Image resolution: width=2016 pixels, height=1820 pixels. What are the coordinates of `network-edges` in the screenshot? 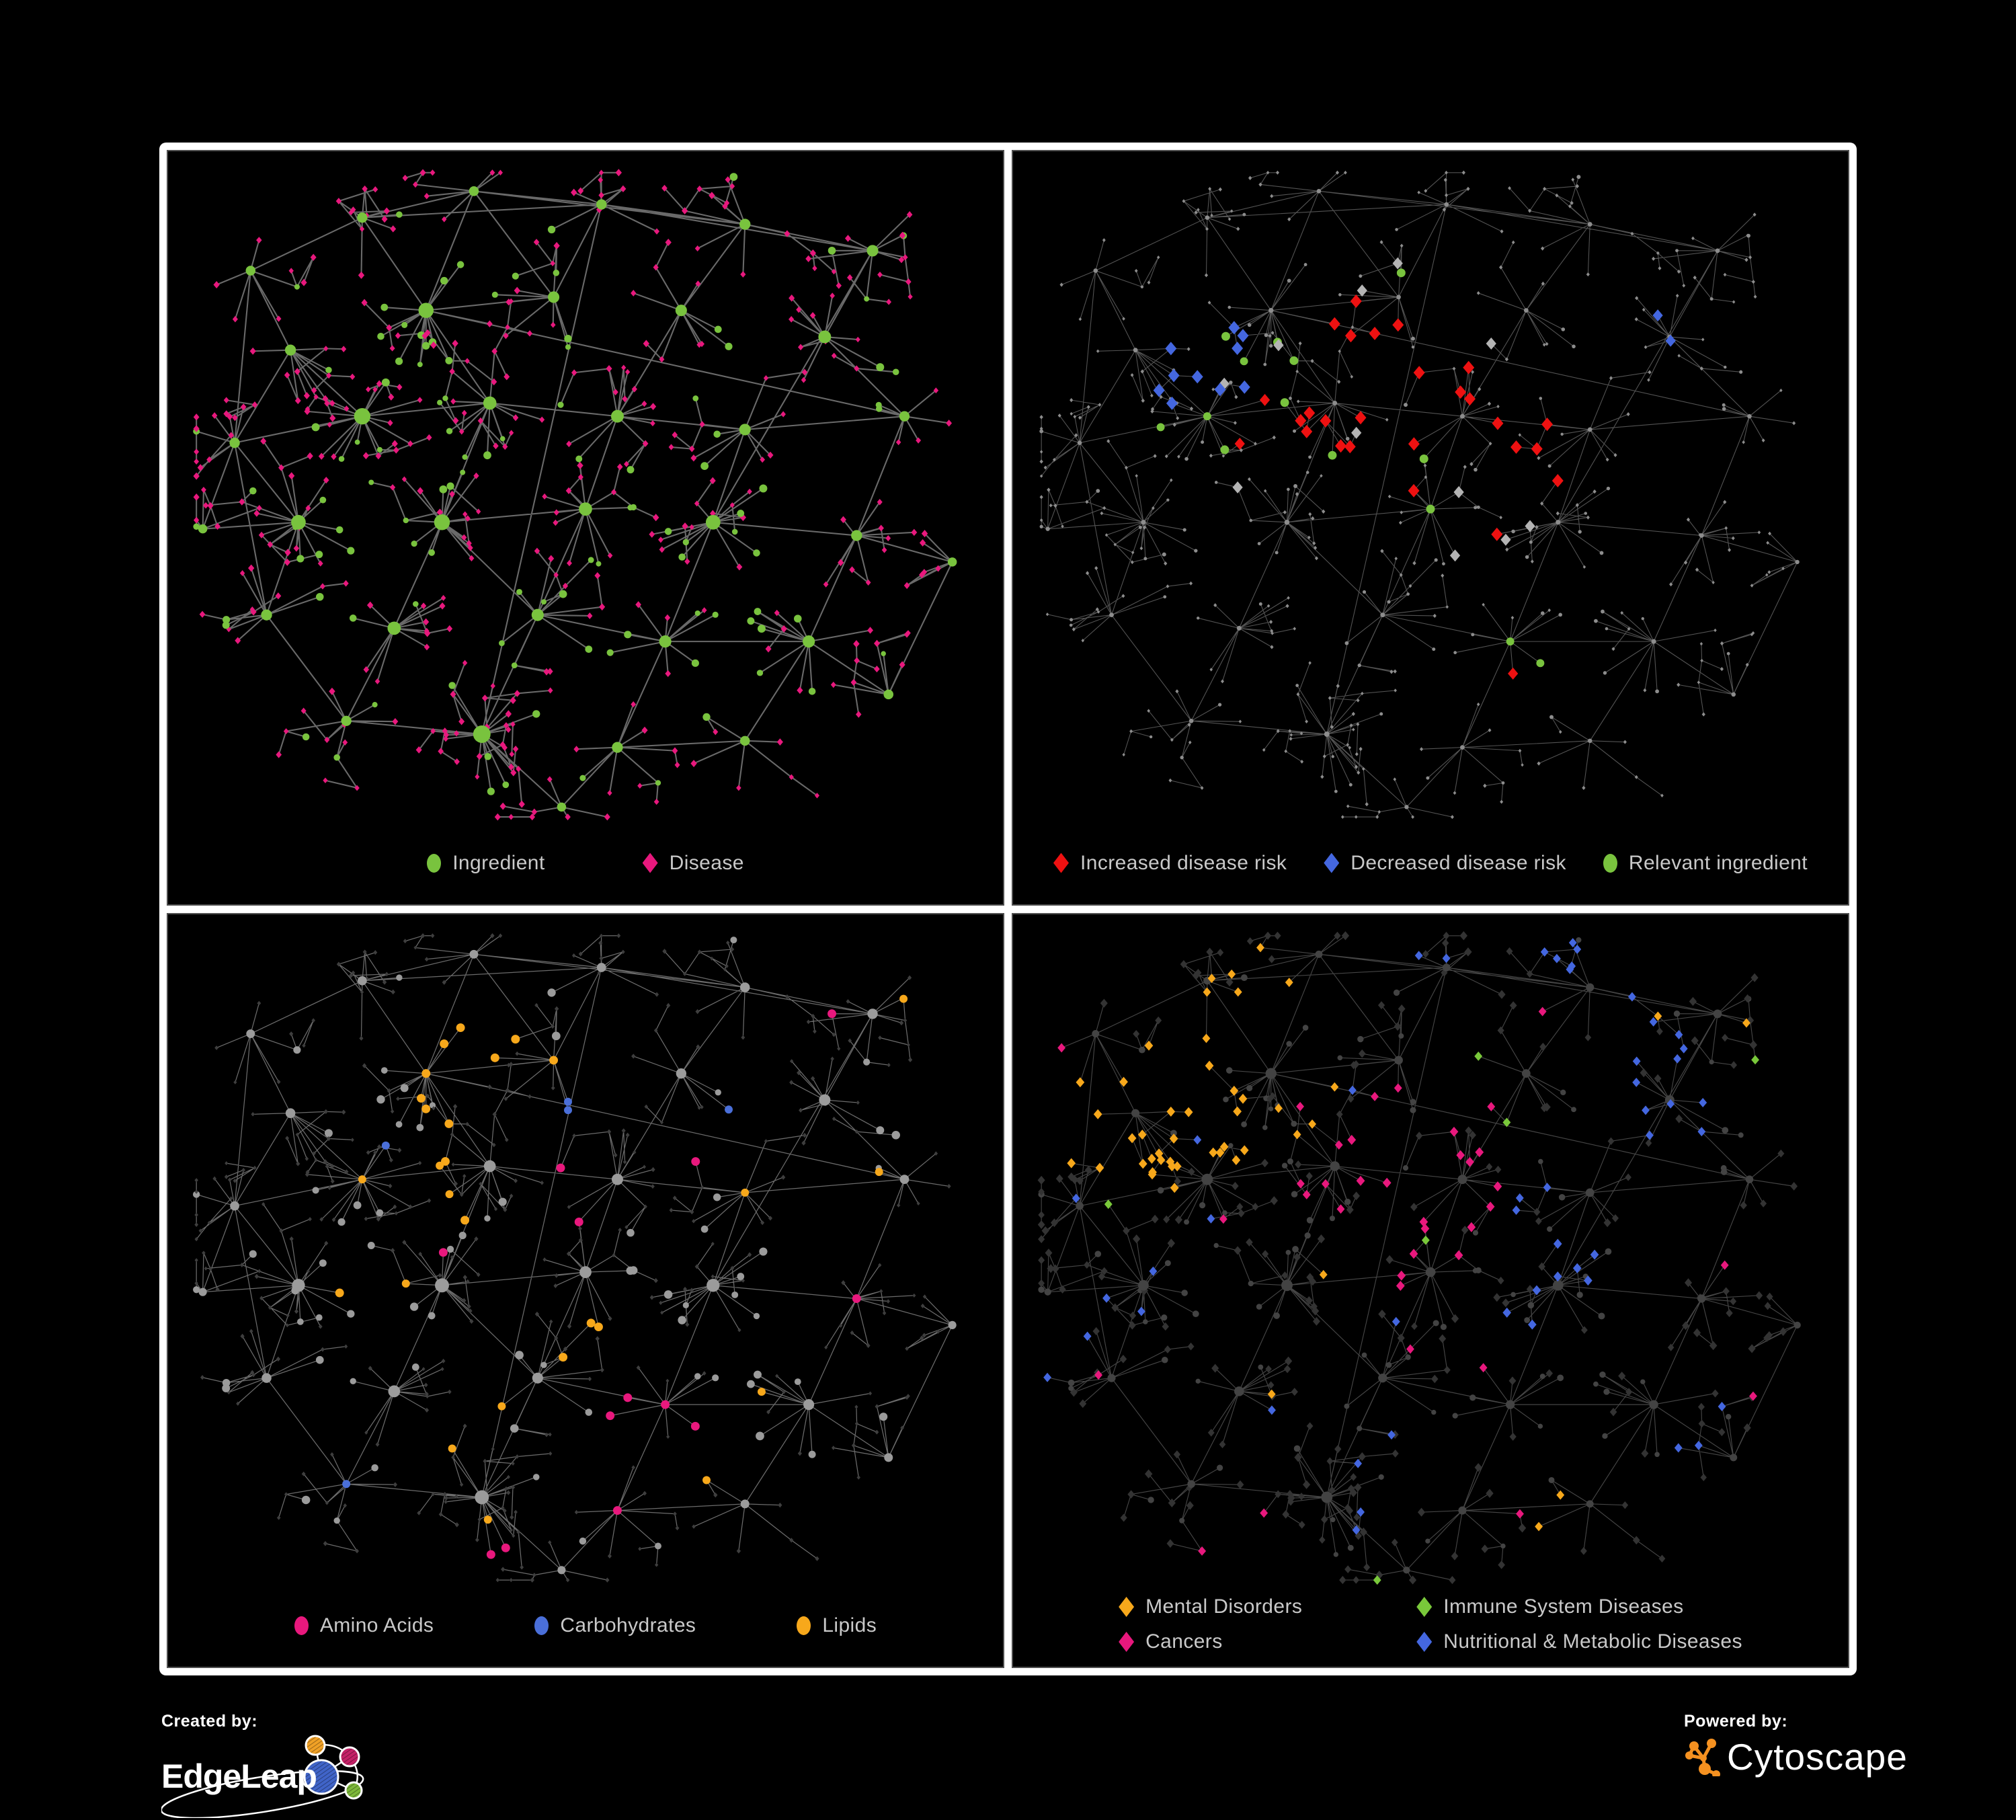 It's located at (574, 1258).